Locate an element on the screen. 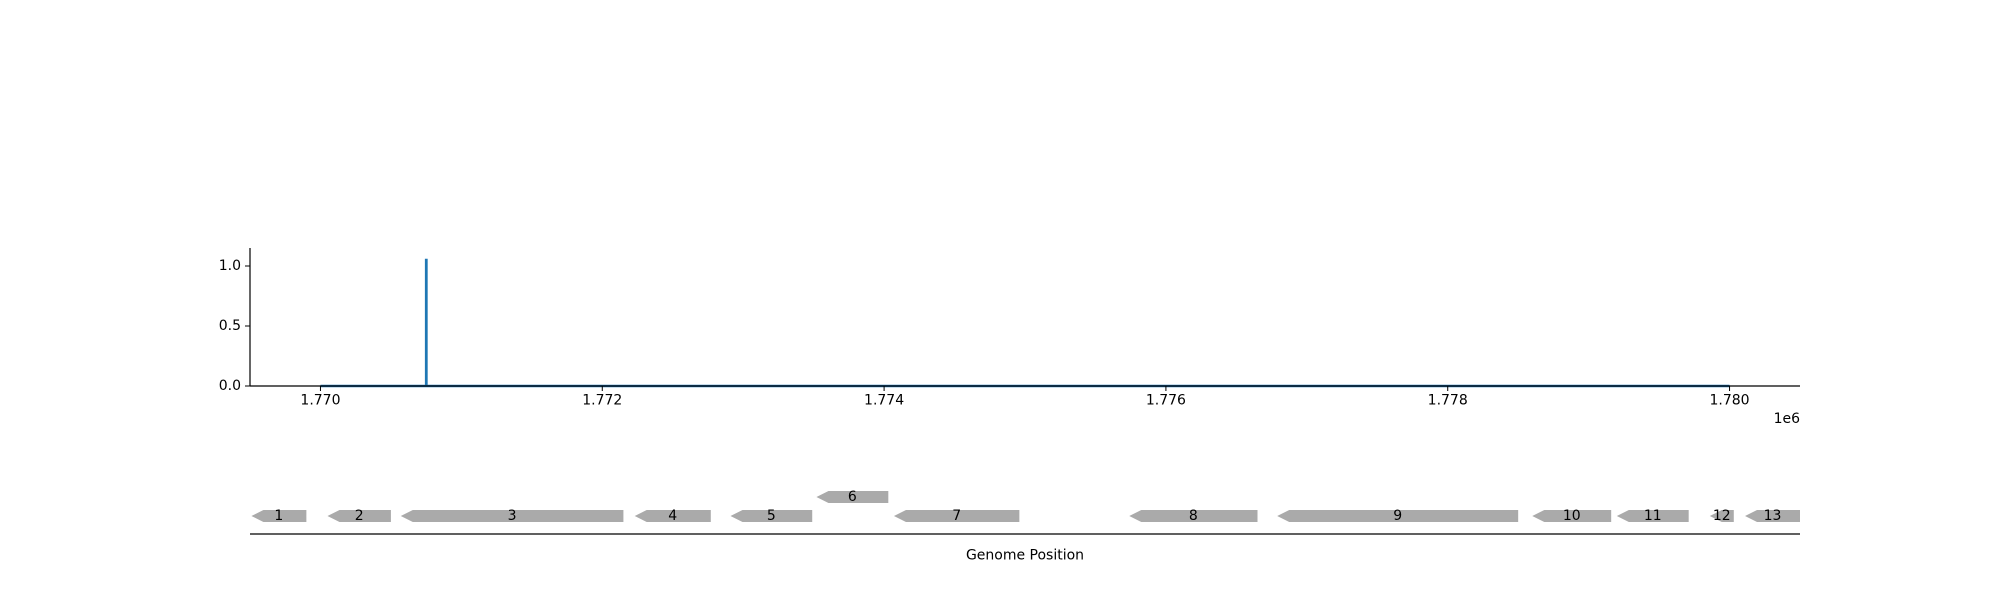  gene-label-1: 1 is located at coordinates (278, 516).